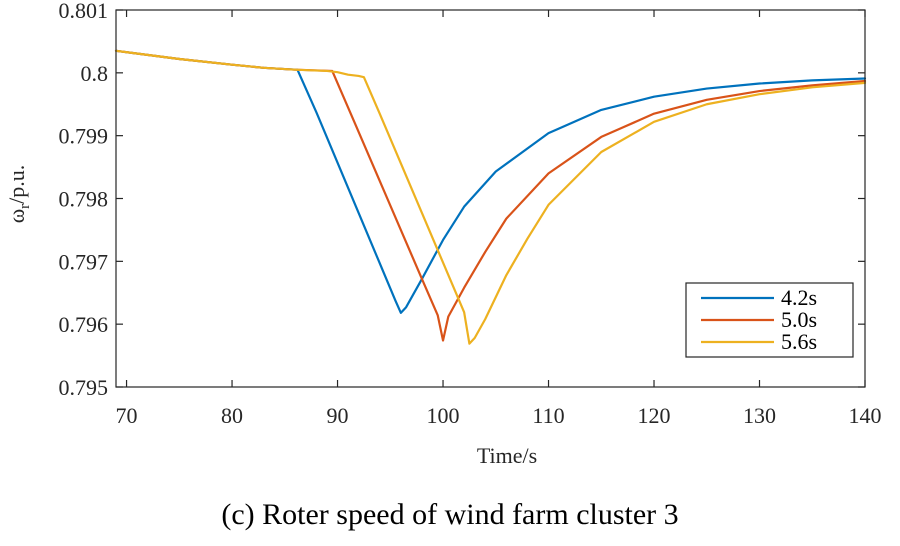 The image size is (900, 546). I want to click on y-tick-label: 0.796, so click(84, 324).